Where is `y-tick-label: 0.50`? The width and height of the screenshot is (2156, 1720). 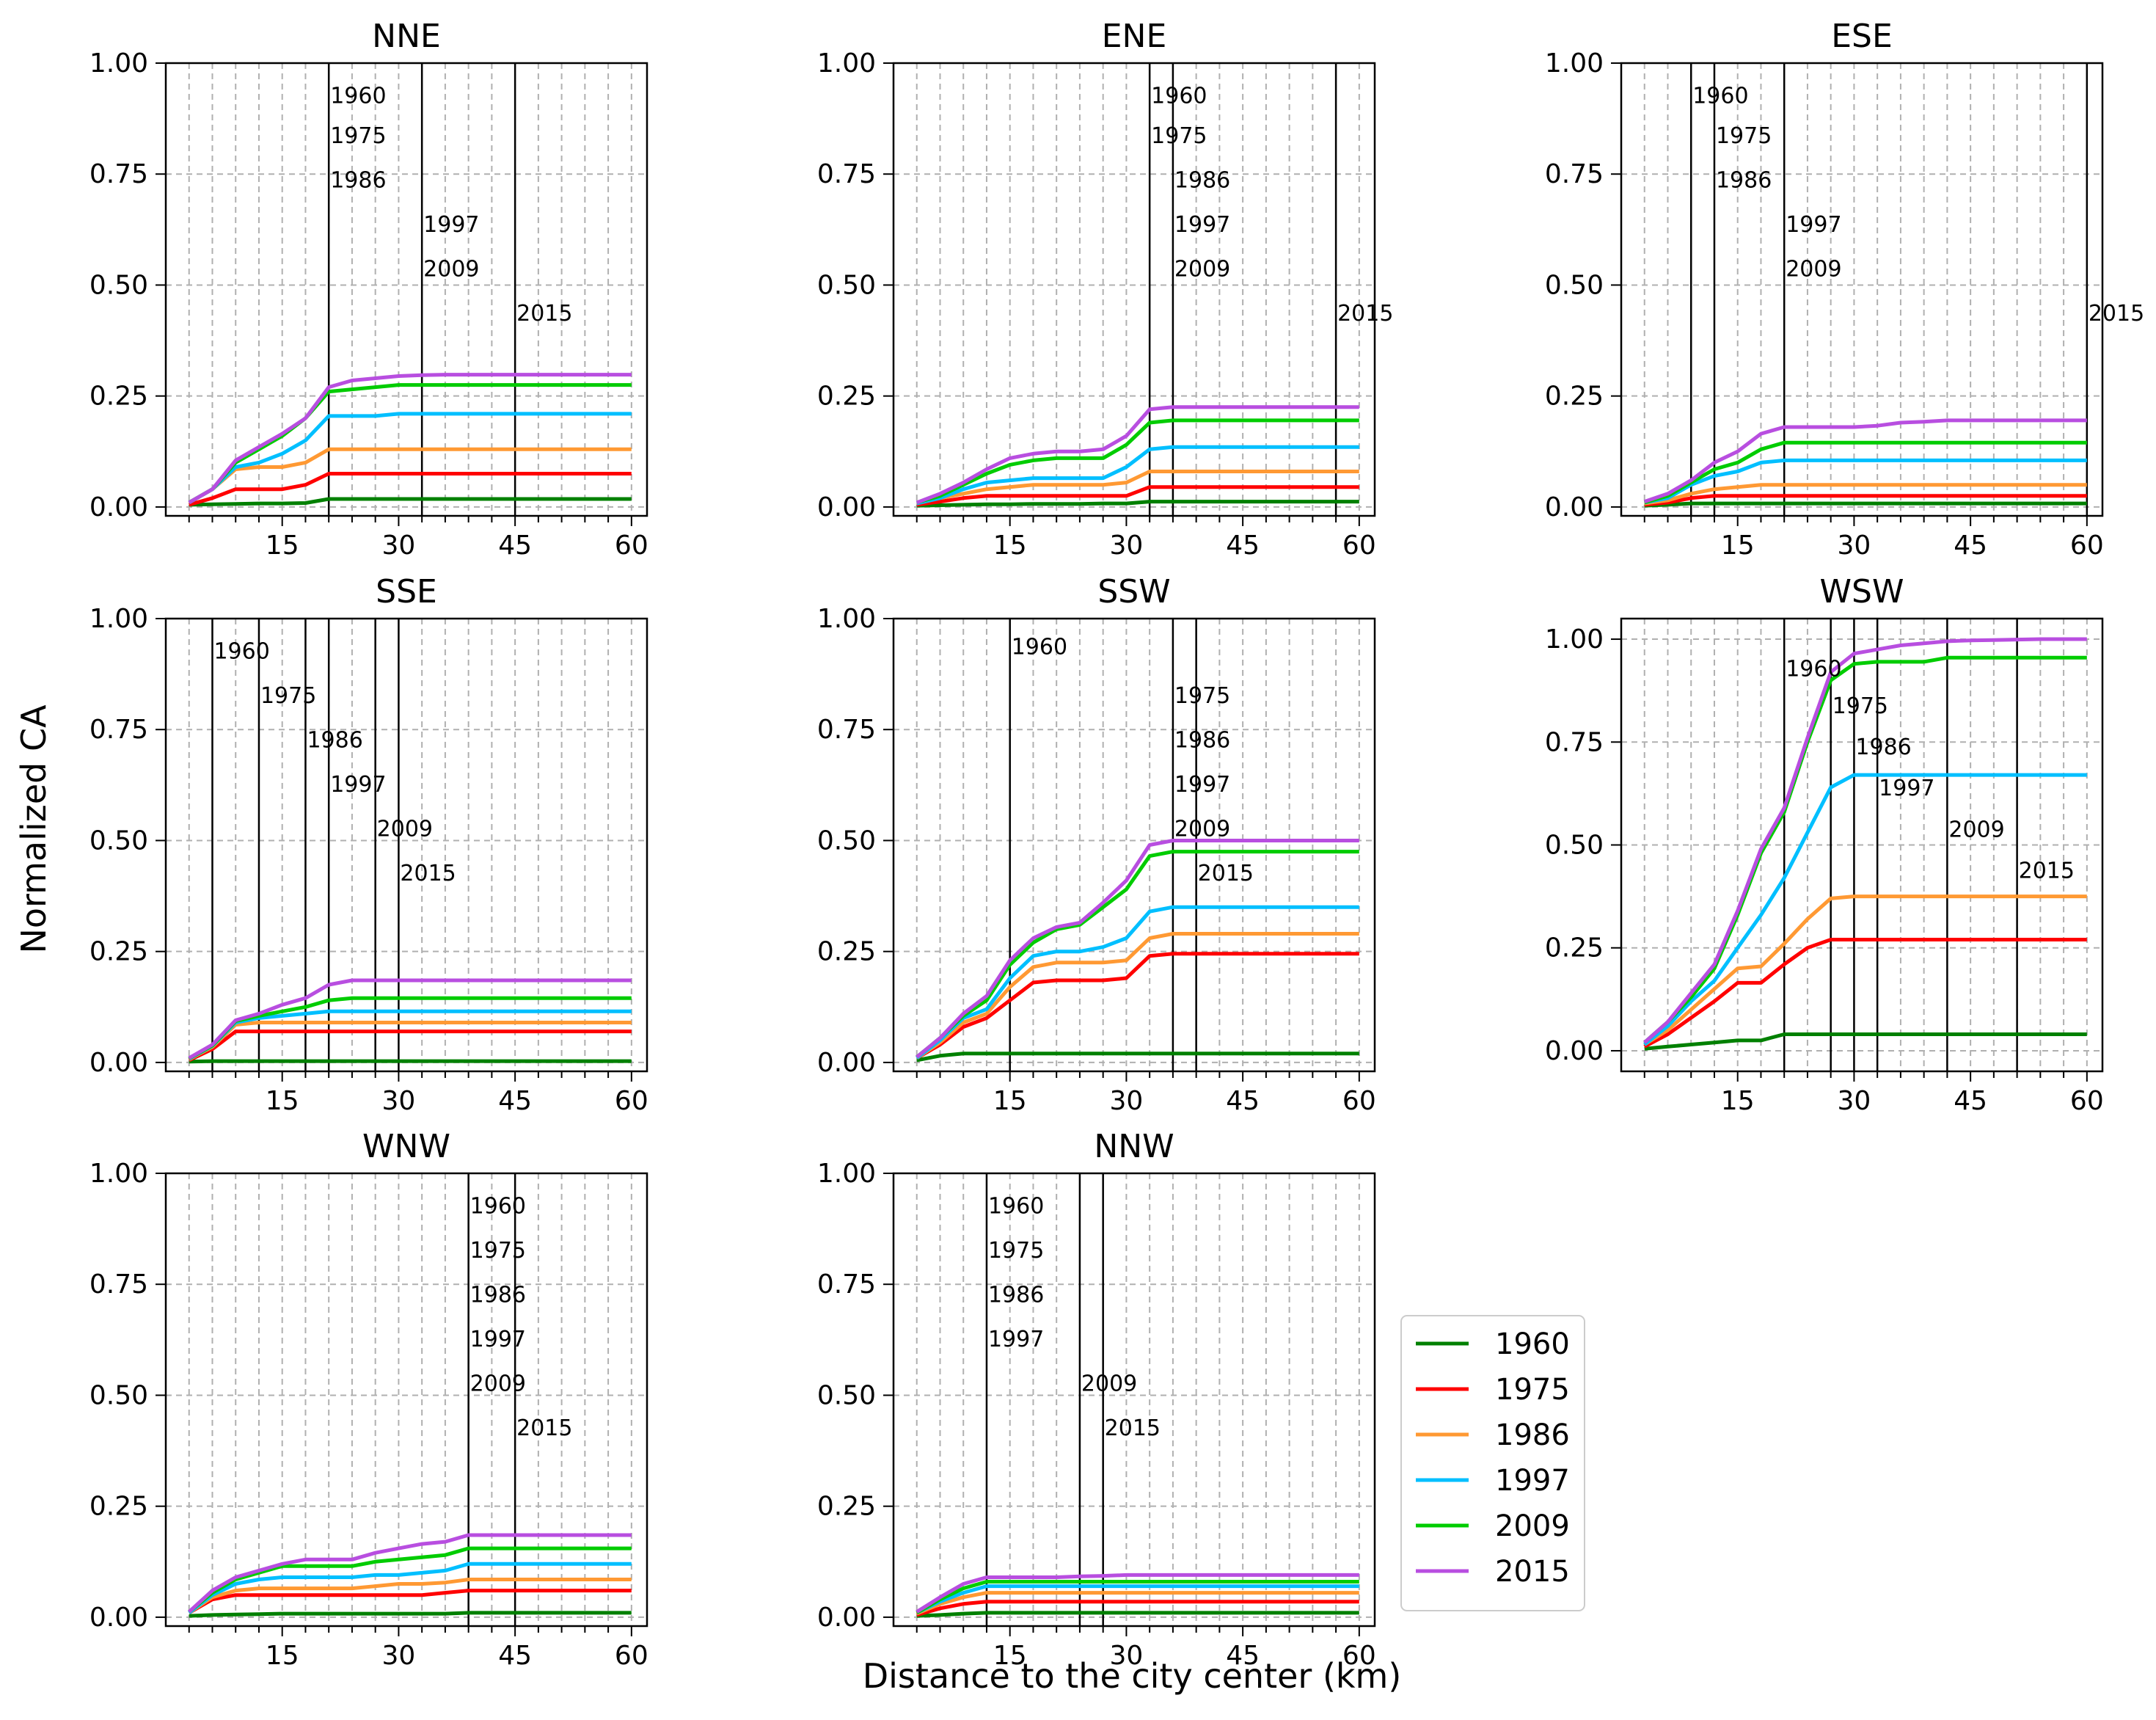
y-tick-label: 0.50 is located at coordinates (846, 841).